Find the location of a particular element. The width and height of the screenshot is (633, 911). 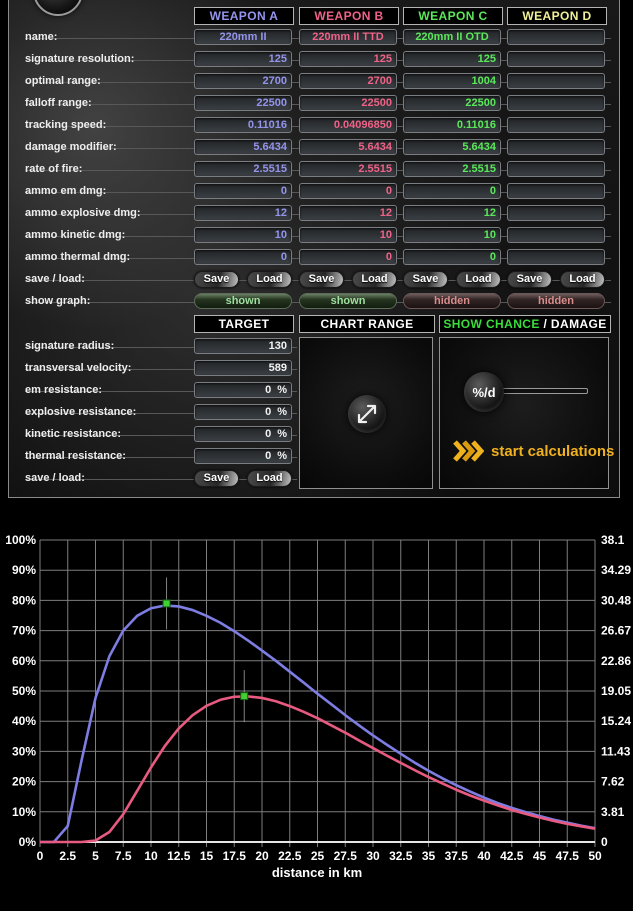

chance-damage-slider is located at coordinates (543, 391).